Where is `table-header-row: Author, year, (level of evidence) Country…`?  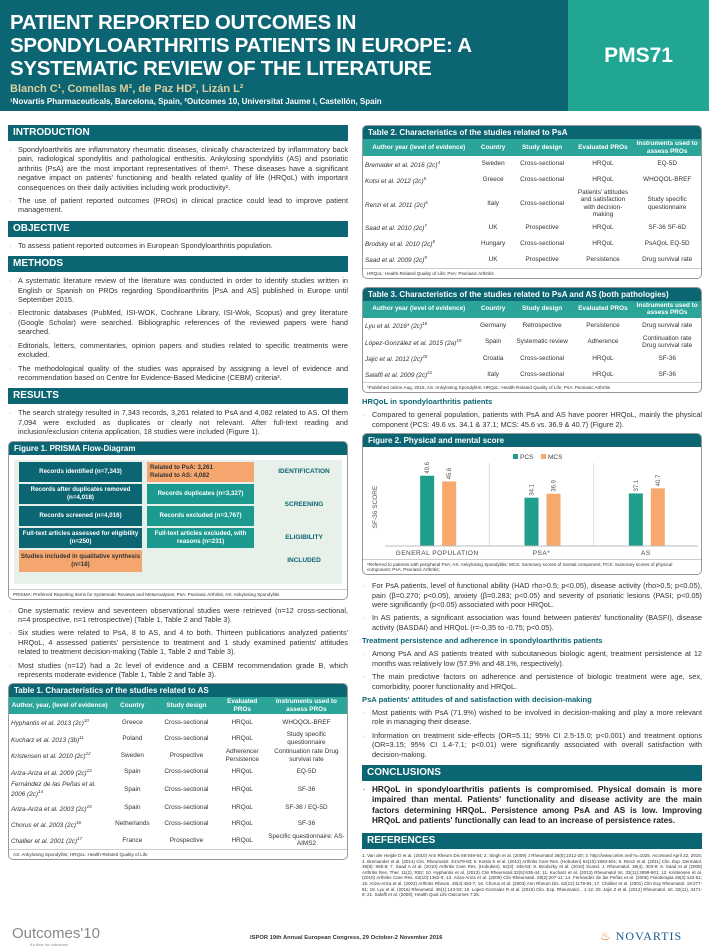 table-header-row: Author, year, (level of evidence) Country… is located at coordinates (178, 706).